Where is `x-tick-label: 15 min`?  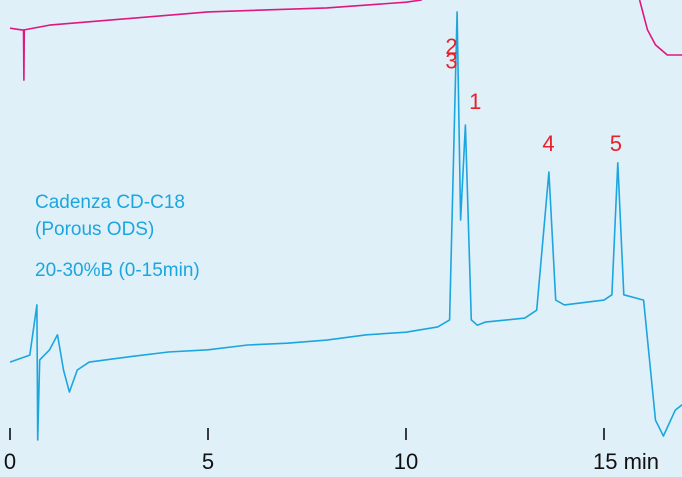 x-tick-label: 15 min is located at coordinates (626, 461).